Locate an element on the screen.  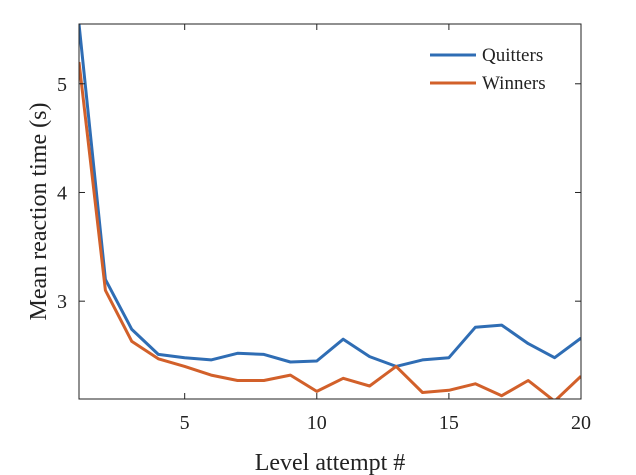
legend: Quitters Winners is located at coordinates (488, 69).